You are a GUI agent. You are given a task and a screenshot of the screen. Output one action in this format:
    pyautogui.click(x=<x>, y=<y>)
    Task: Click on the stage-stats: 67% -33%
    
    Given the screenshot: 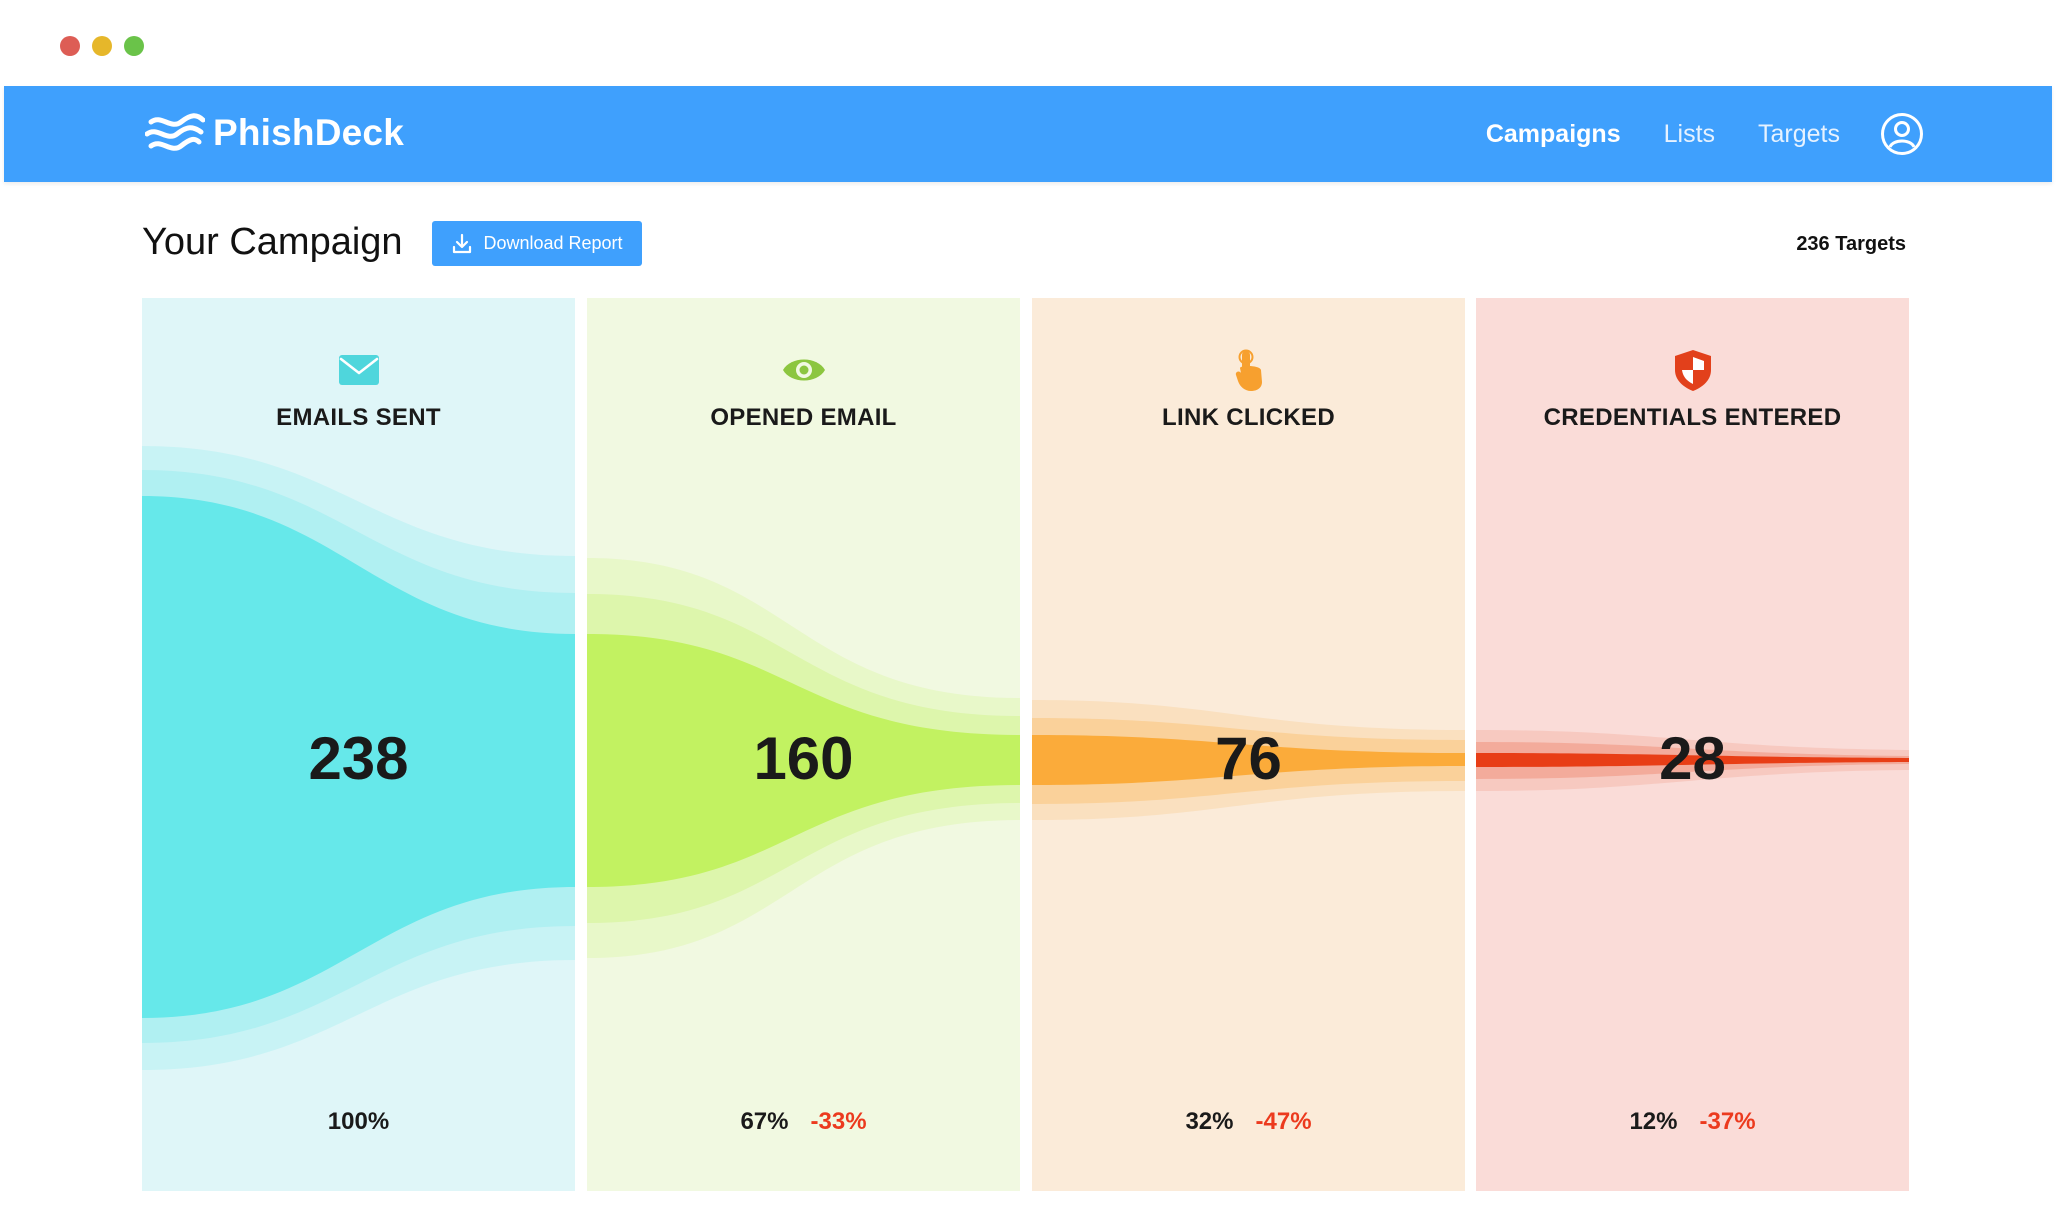 What is the action you would take?
    pyautogui.click(x=803, y=1122)
    